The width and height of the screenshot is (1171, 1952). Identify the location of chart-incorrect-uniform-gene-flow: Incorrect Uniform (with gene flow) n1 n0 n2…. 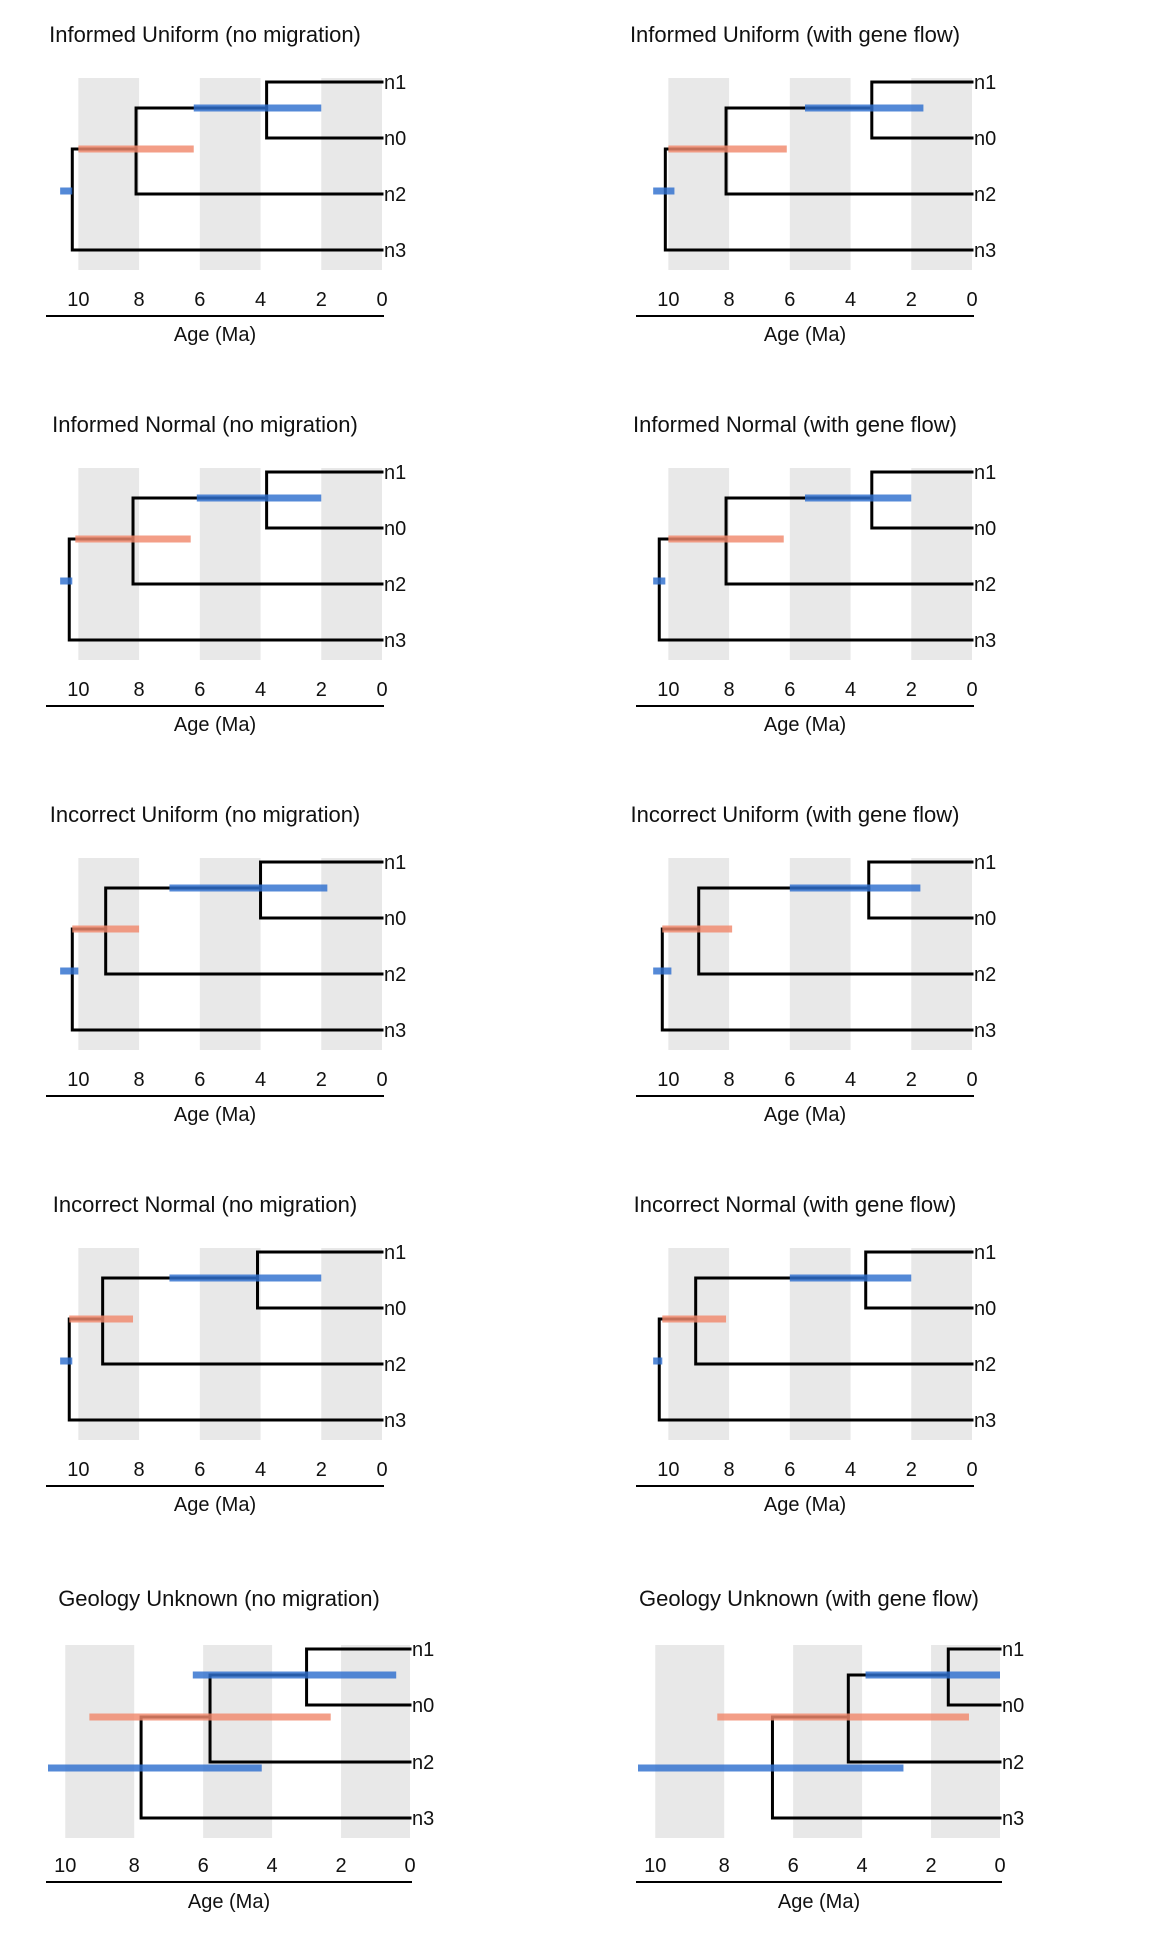
(814, 964).